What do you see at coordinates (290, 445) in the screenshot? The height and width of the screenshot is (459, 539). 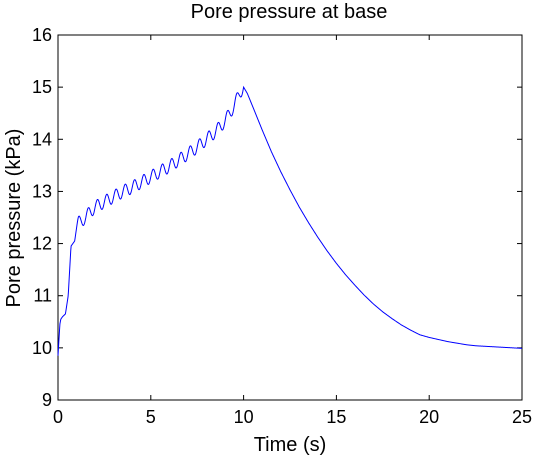 I see `x-axis-label: Time (s)` at bounding box center [290, 445].